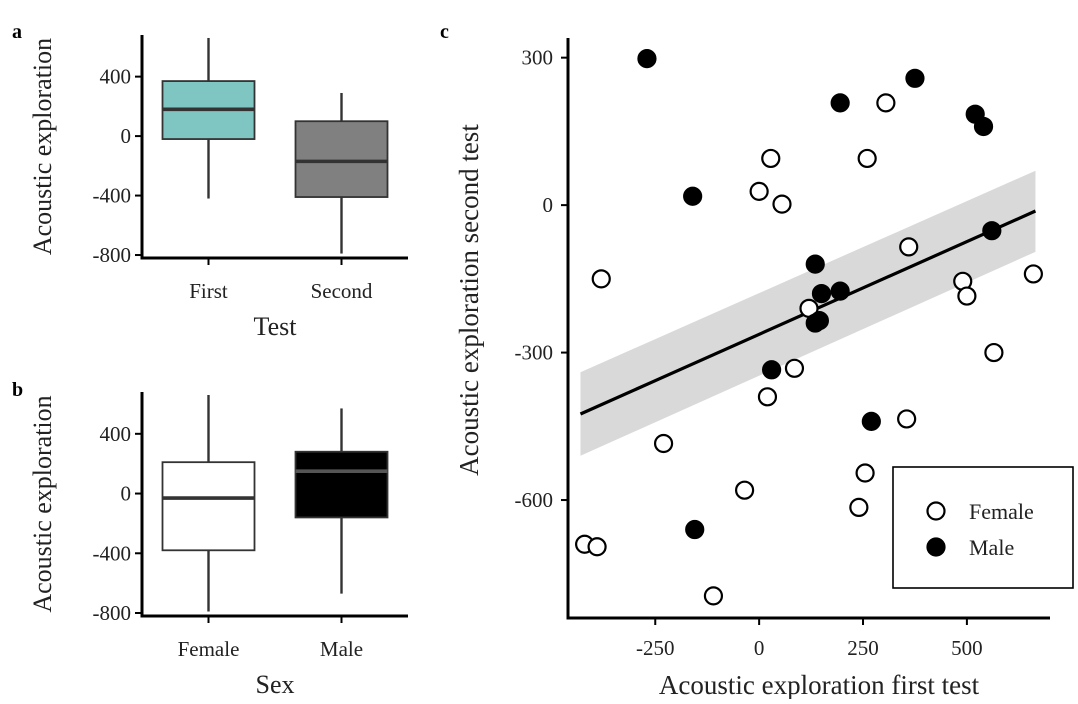 Image resolution: width=1078 pixels, height=704 pixels. I want to click on y-tick-label-a: -400, so click(112, 196).